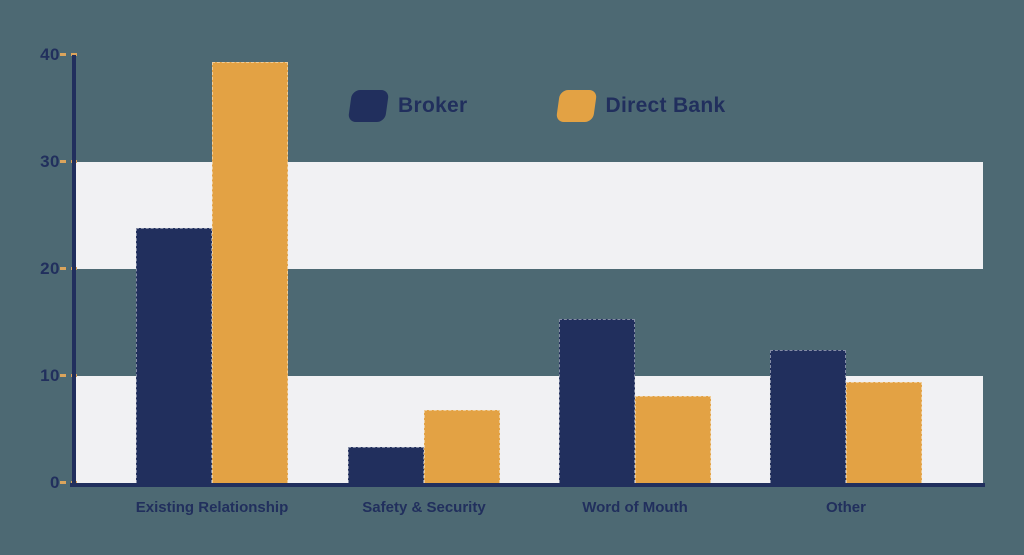 Image resolution: width=1024 pixels, height=555 pixels. Describe the element at coordinates (212, 507) in the screenshot. I see `x-tick-label-existing-relationship: Existing Relationship` at that location.